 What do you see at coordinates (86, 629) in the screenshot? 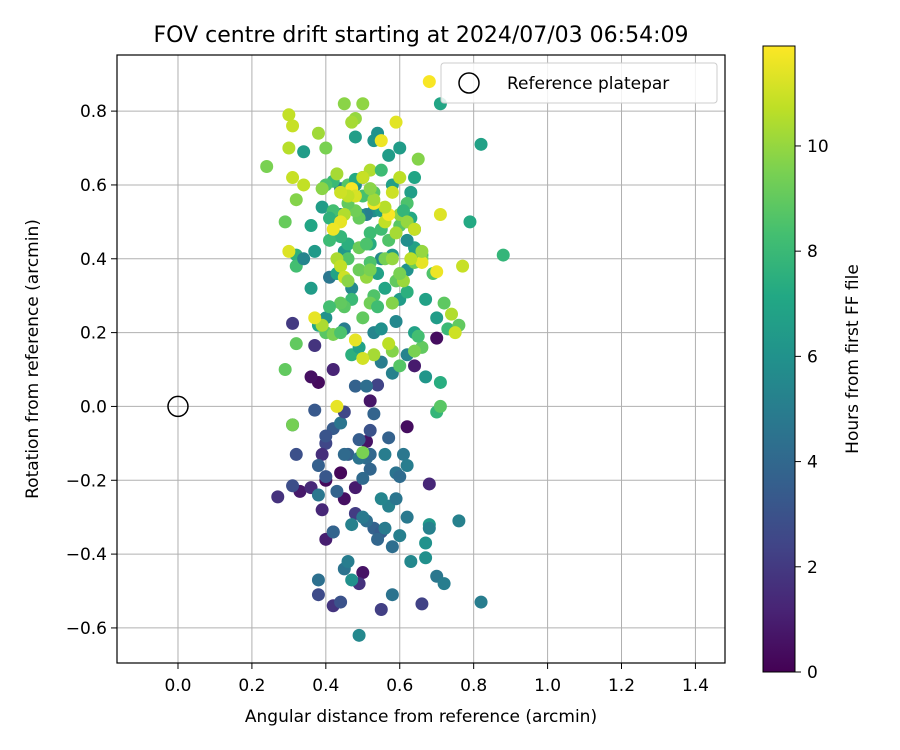
I see `y-tick-label: −0.6` at bounding box center [86, 629].